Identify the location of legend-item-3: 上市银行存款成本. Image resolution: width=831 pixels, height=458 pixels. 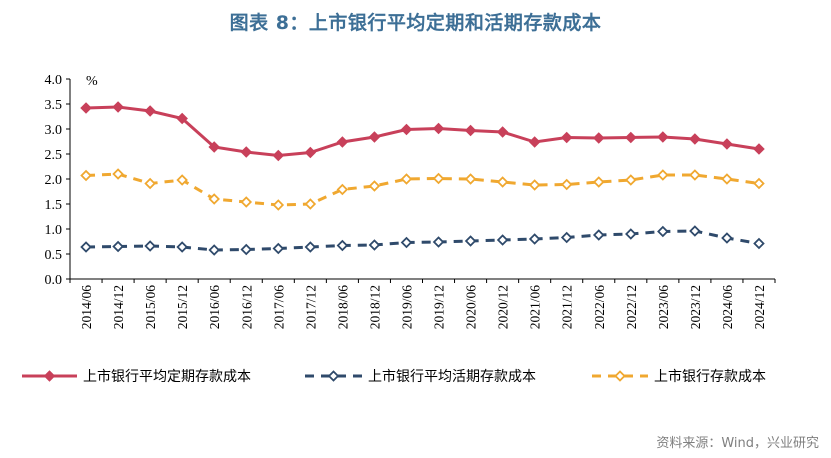
(679, 376).